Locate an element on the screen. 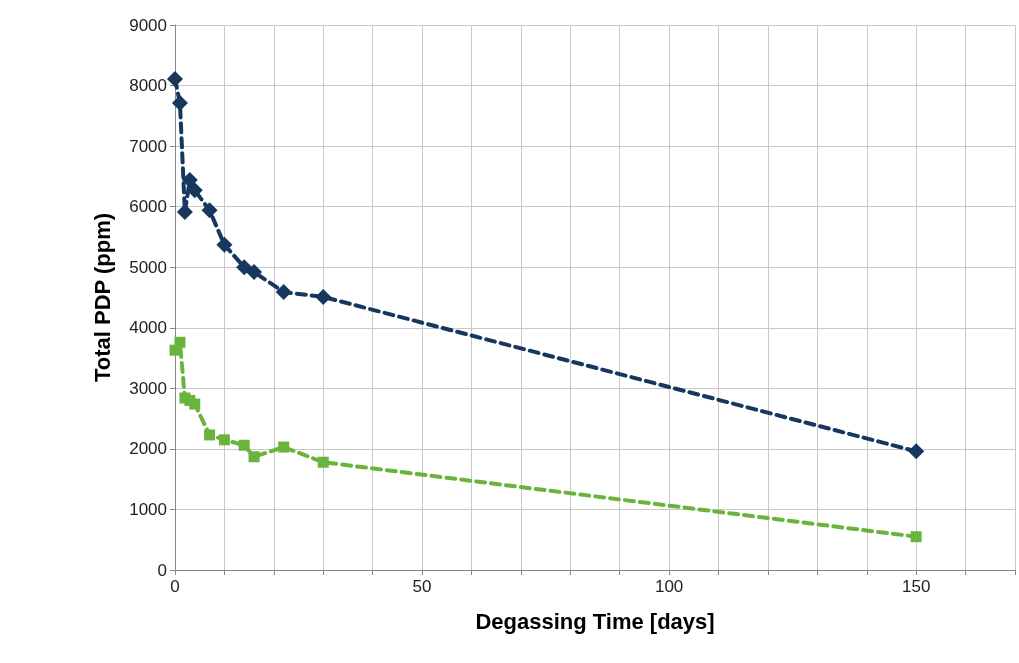  x-tick-label: 0 is located at coordinates (175, 586).